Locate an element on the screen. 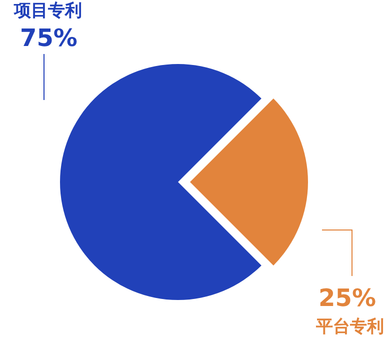  slice-label: 项目专利 is located at coordinates (47, 11).